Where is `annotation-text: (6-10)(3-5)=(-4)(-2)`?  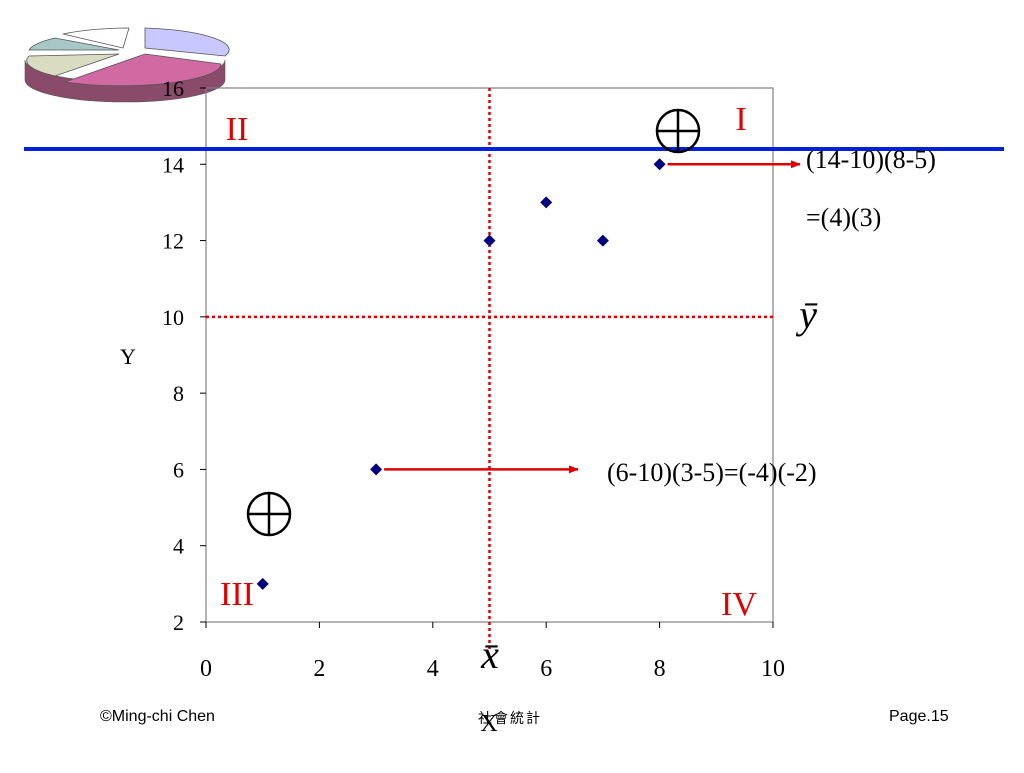
annotation-text: (6-10)(3-5)=(-4)(-2) is located at coordinates (712, 472).